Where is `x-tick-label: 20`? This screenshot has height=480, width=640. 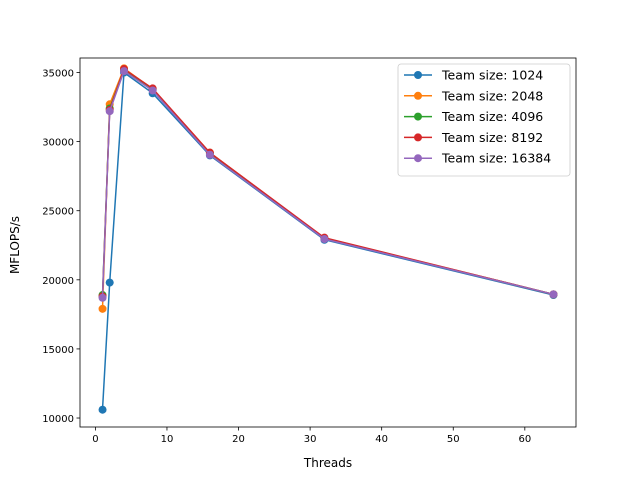 x-tick-label: 20 is located at coordinates (238, 439).